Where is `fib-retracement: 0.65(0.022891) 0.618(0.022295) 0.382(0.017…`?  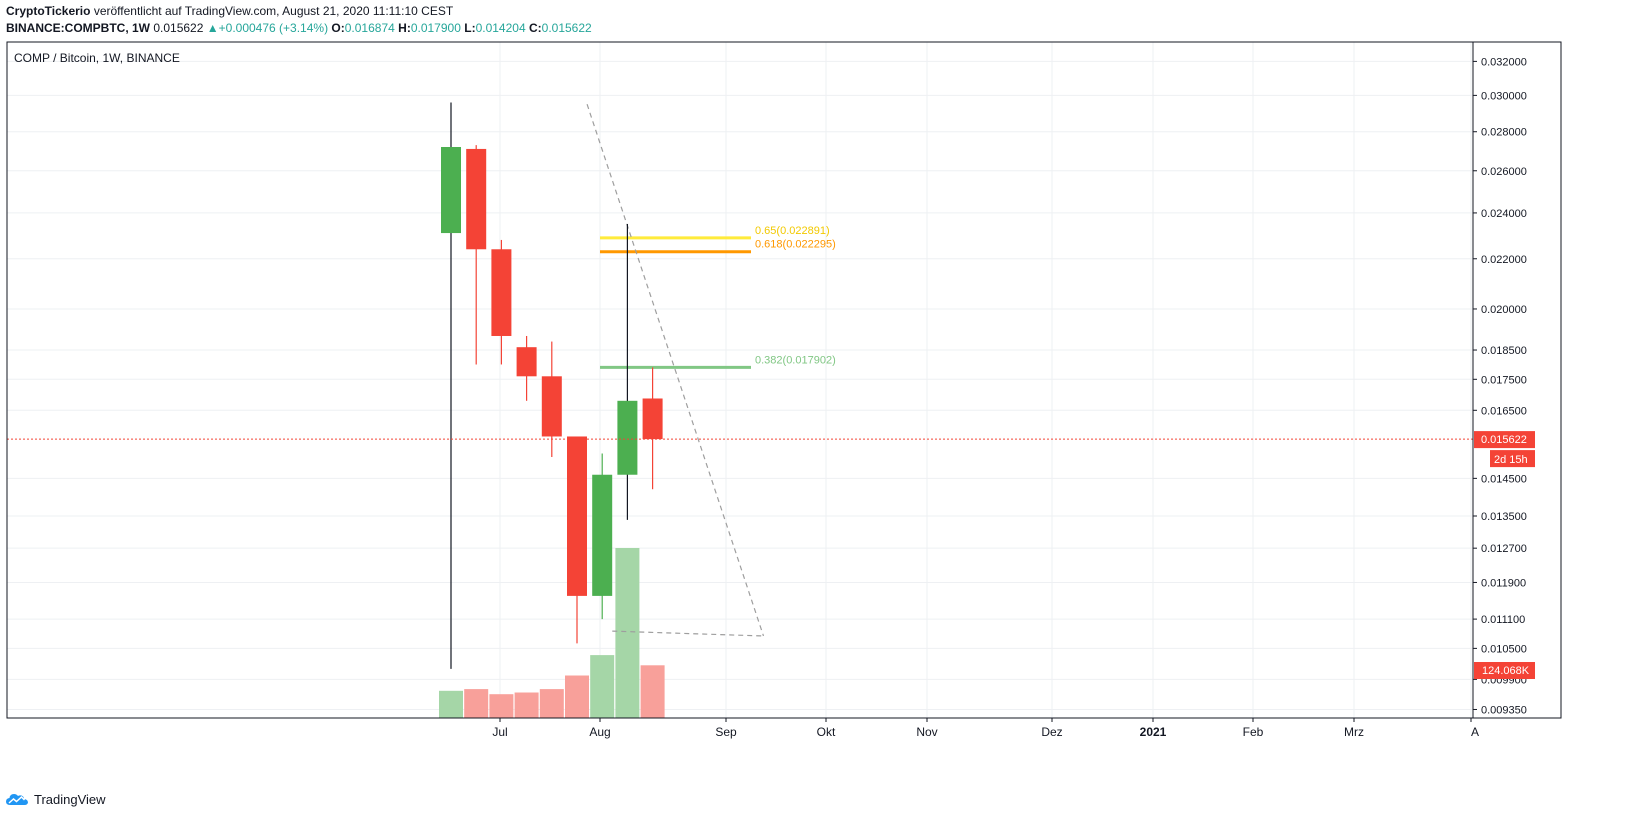
fib-retracement: 0.65(0.022891) 0.618(0.022295) 0.382(0.017… is located at coordinates (718, 297).